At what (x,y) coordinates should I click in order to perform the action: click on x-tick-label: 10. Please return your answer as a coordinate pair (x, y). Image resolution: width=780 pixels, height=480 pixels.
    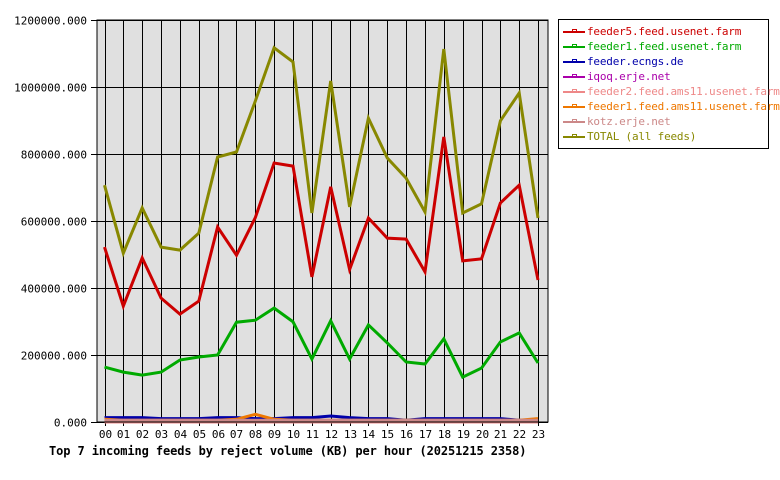
    Looking at the image, I should click on (293, 434).